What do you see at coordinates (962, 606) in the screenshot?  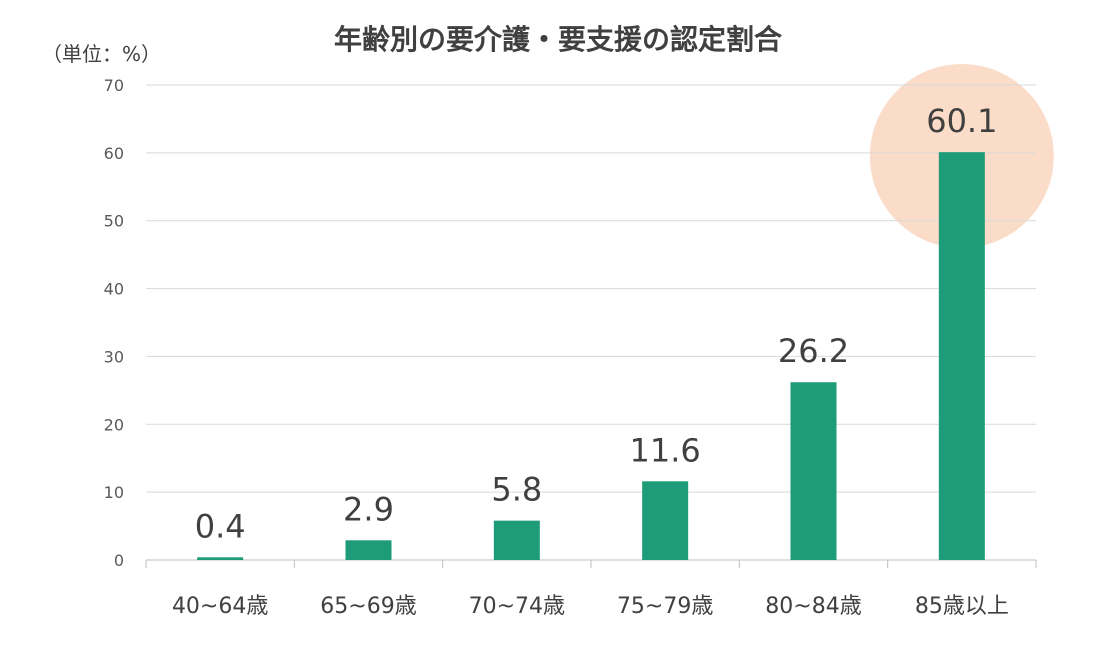 I see `x-tick-label: 85歳以上` at bounding box center [962, 606].